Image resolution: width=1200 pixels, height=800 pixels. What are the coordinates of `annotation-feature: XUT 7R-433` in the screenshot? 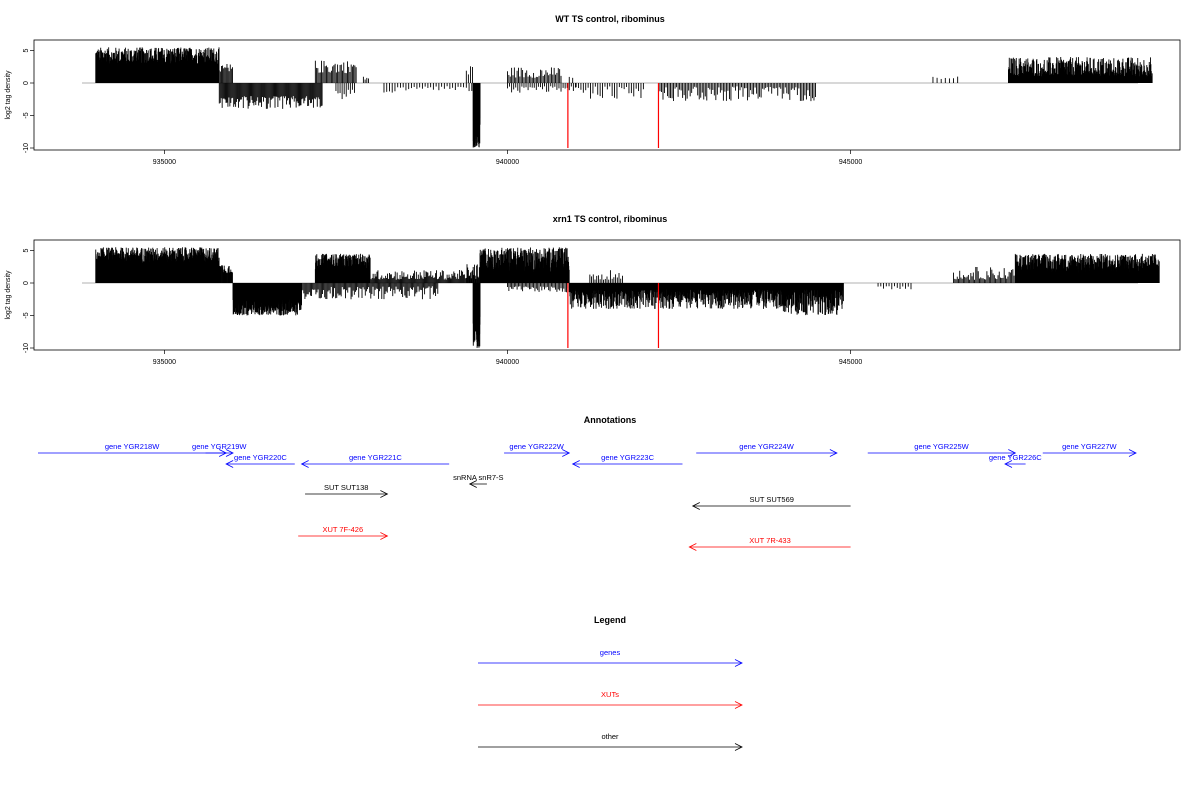 It's located at (769, 543).